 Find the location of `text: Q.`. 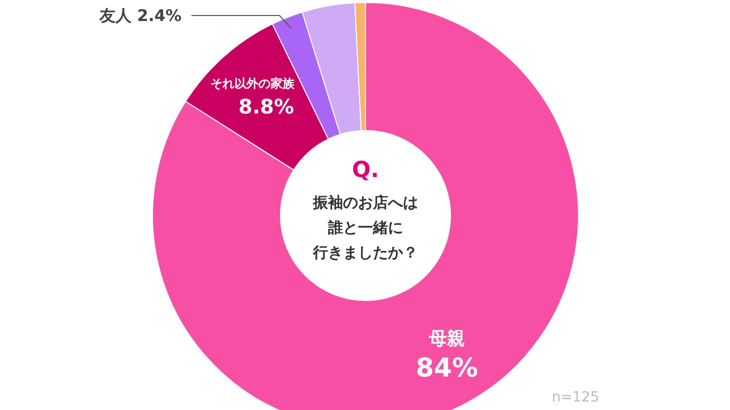

text: Q. is located at coordinates (366, 170).